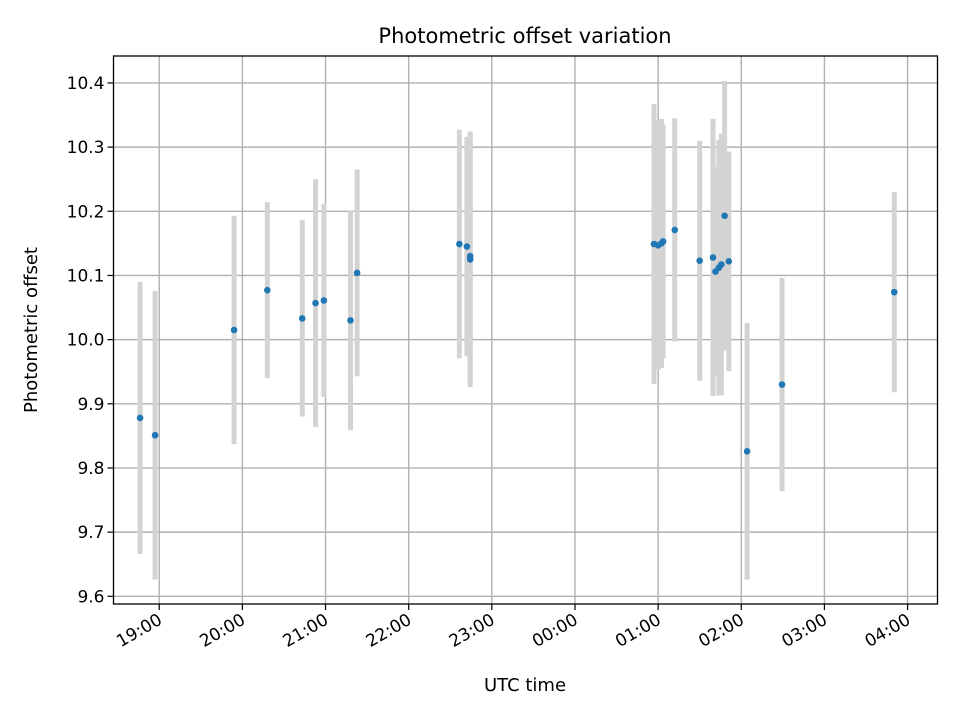 The width and height of the screenshot is (960, 720). What do you see at coordinates (721, 631) in the screenshot?
I see `x-tick-label: 02:00` at bounding box center [721, 631].